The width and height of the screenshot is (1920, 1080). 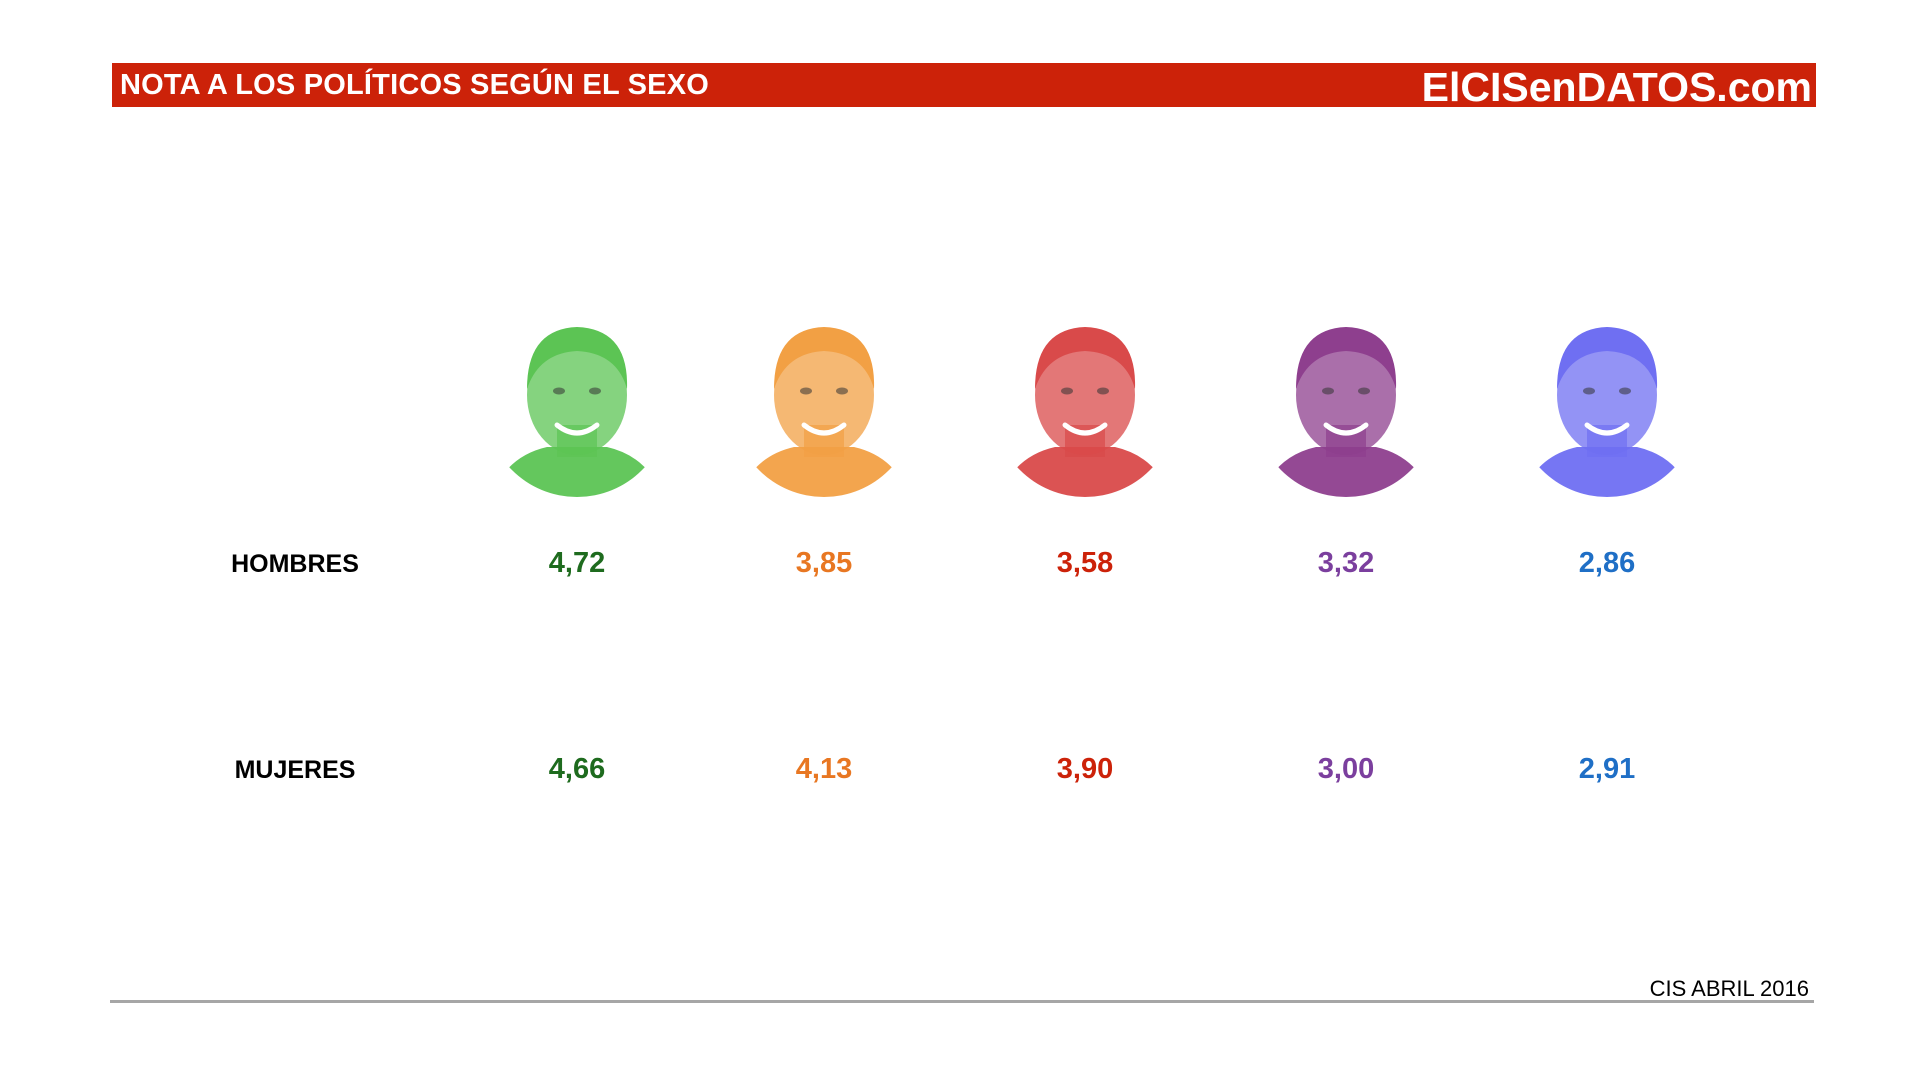 What do you see at coordinates (1085, 769) in the screenshot?
I see `value-mujeres-3: 3,90` at bounding box center [1085, 769].